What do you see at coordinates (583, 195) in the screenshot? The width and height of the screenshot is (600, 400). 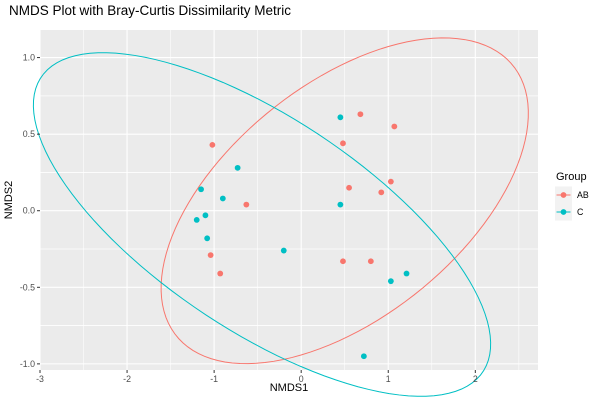 I see `legend-label: AB` at bounding box center [583, 195].